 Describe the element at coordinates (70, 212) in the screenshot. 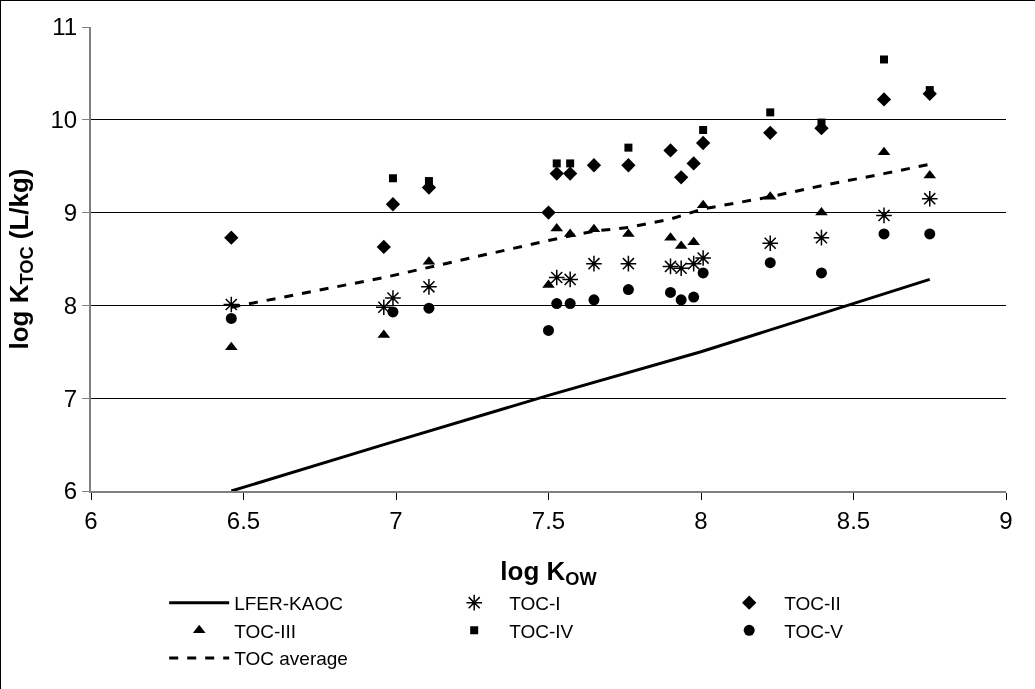

I see `y-tick-label: 9` at that location.